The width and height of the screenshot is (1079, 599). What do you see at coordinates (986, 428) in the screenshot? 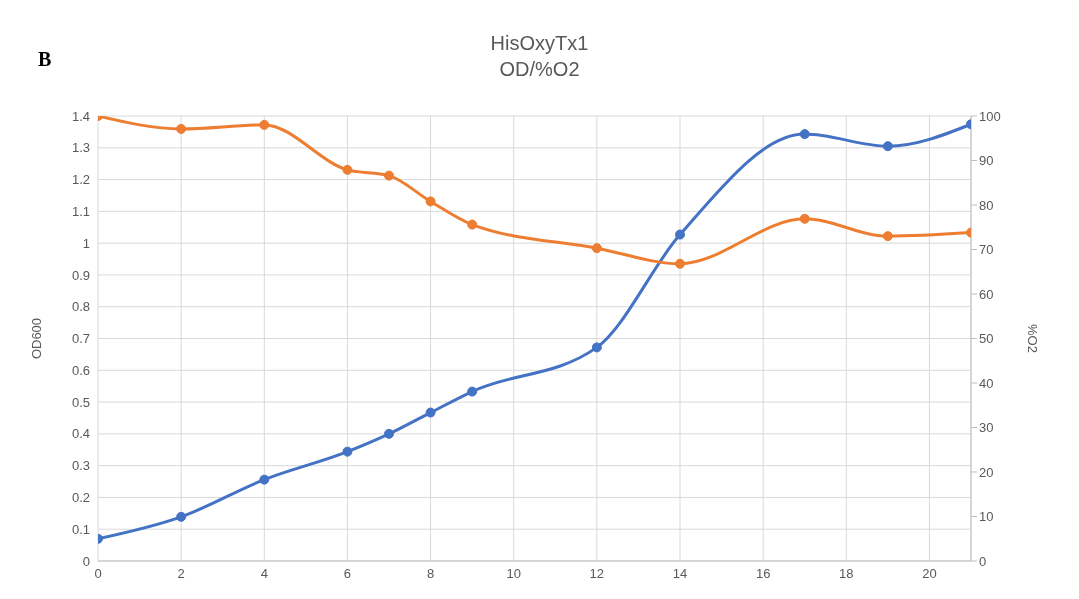
I see `y2-tick-label: 30` at bounding box center [986, 428].